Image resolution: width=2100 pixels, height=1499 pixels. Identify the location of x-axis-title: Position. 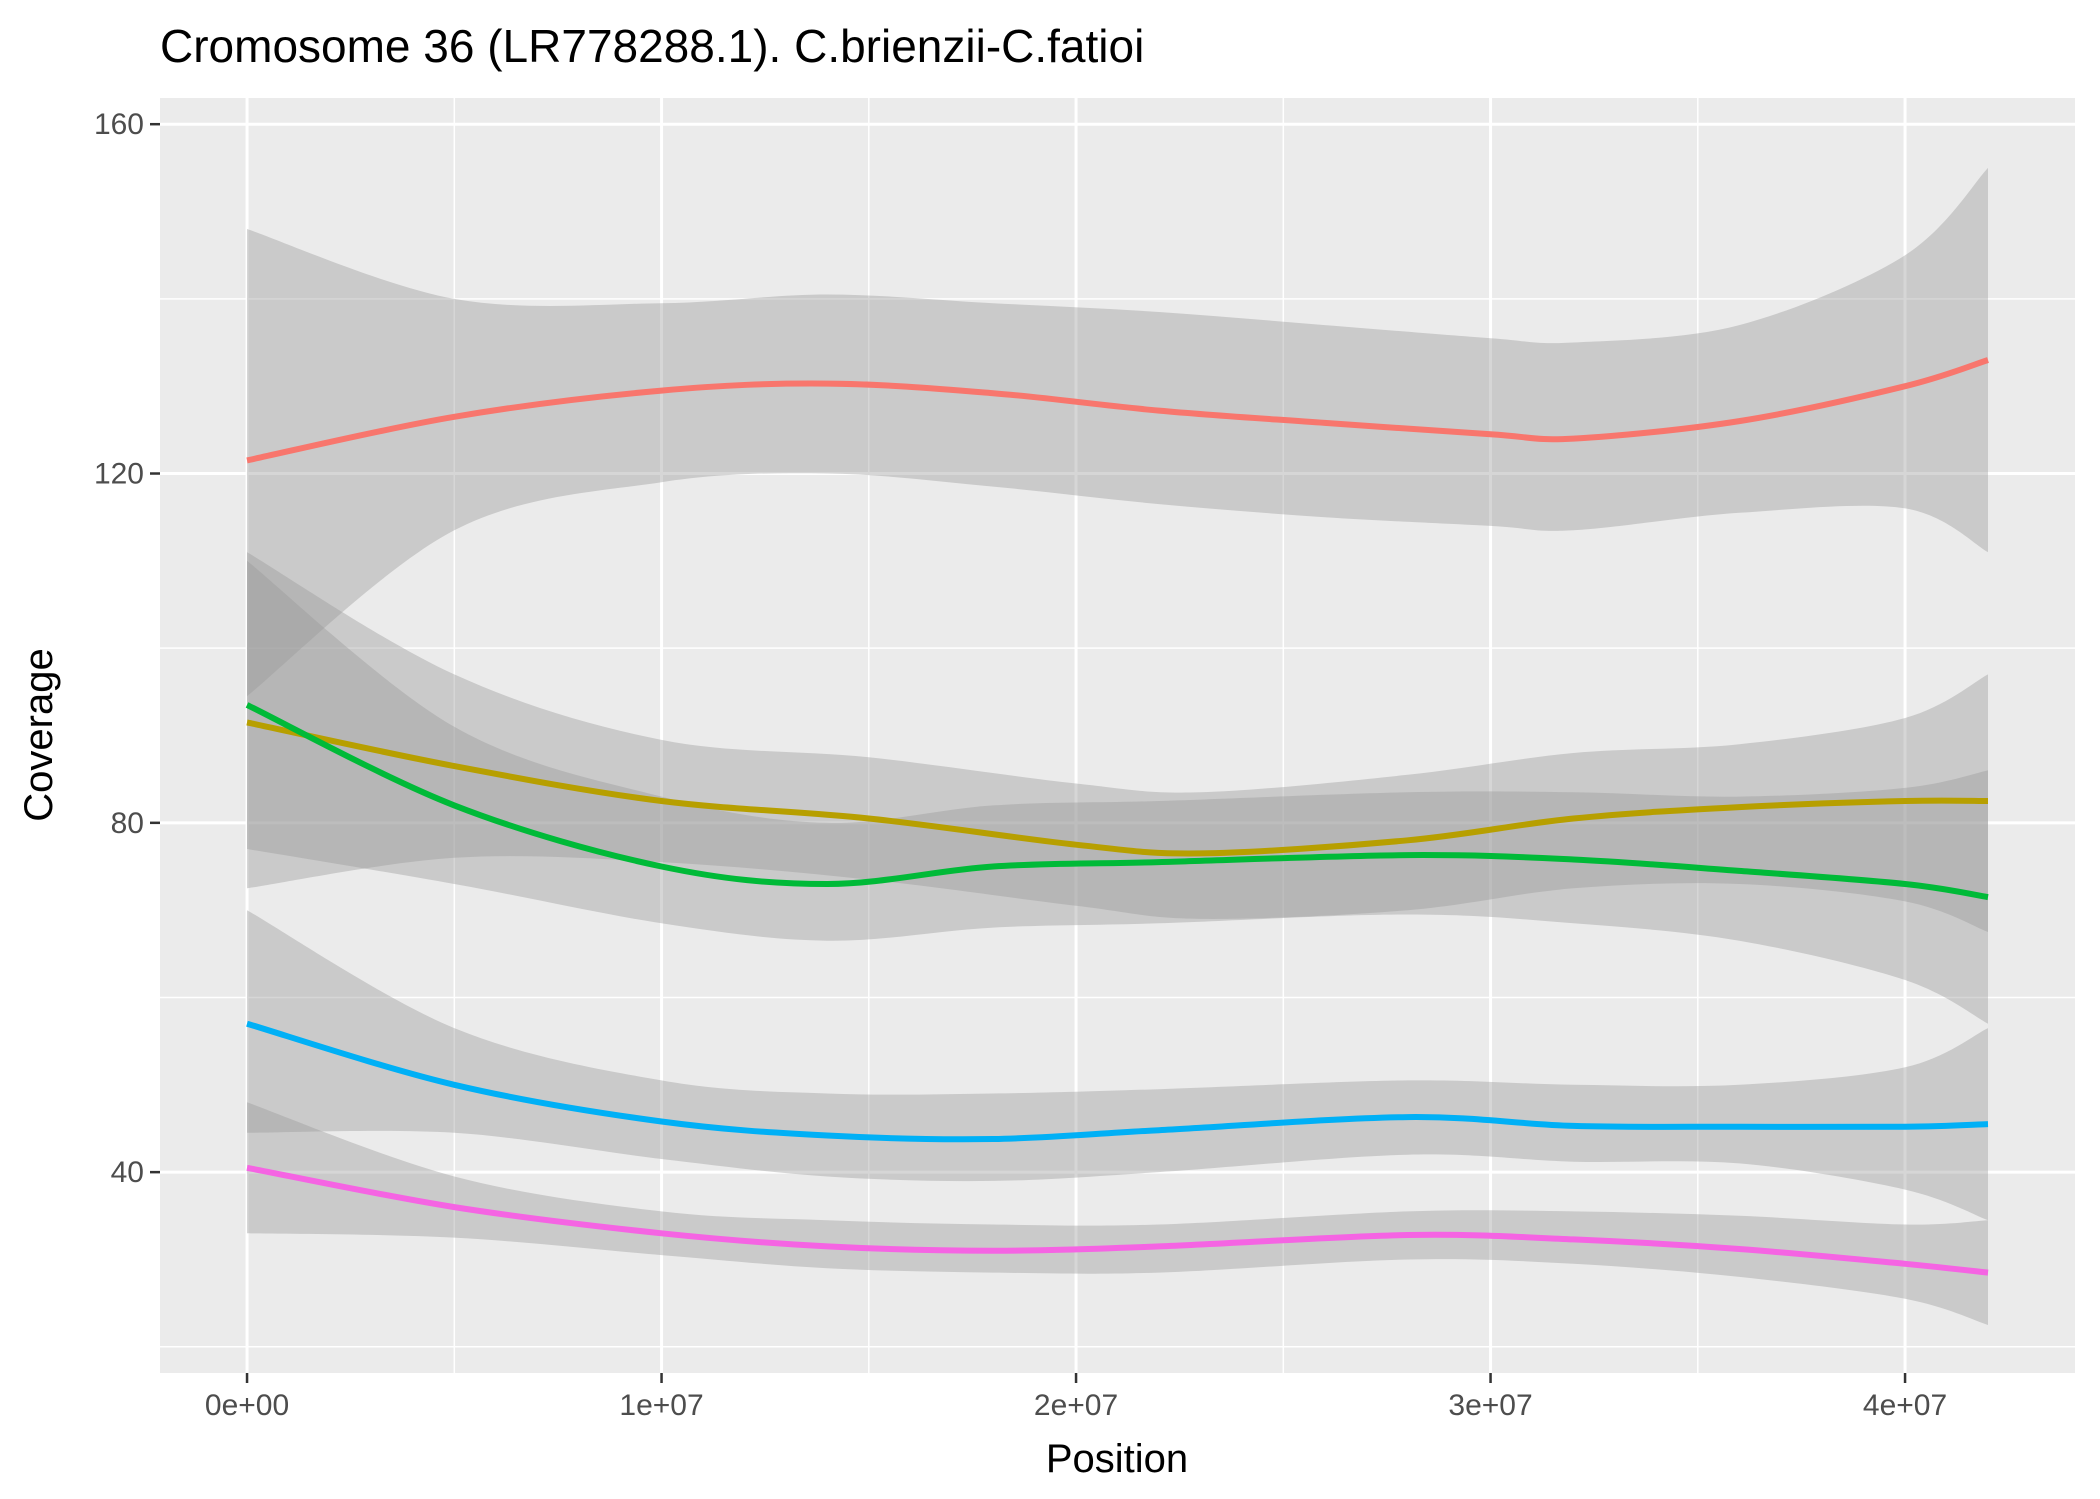
(1117, 1459).